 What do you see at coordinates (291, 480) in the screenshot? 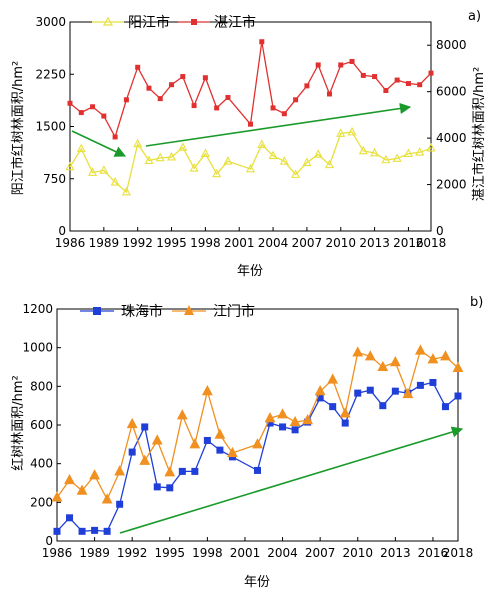
I see `trend-arrow-up-b` at bounding box center [291, 480].